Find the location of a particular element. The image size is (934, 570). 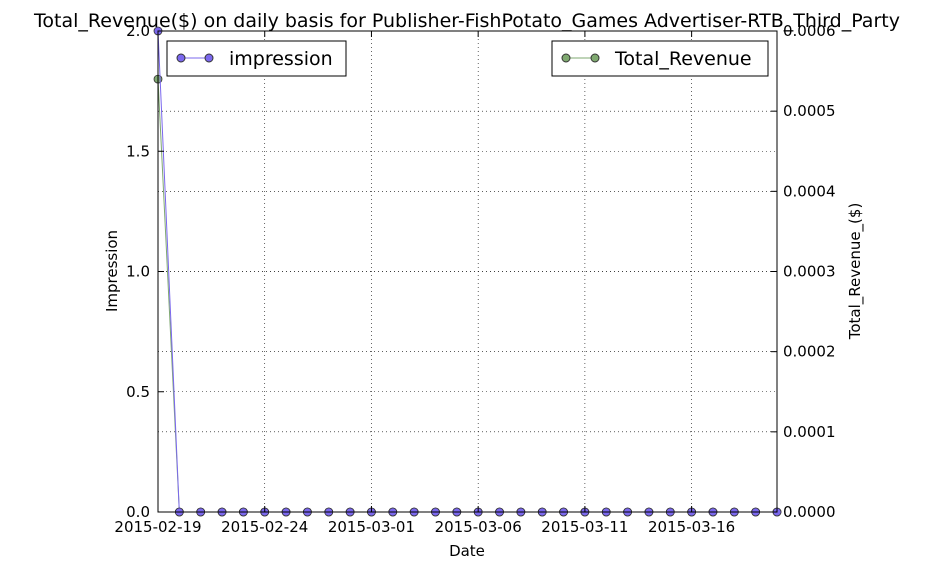

legend-impression: impression is located at coordinates (256, 58).